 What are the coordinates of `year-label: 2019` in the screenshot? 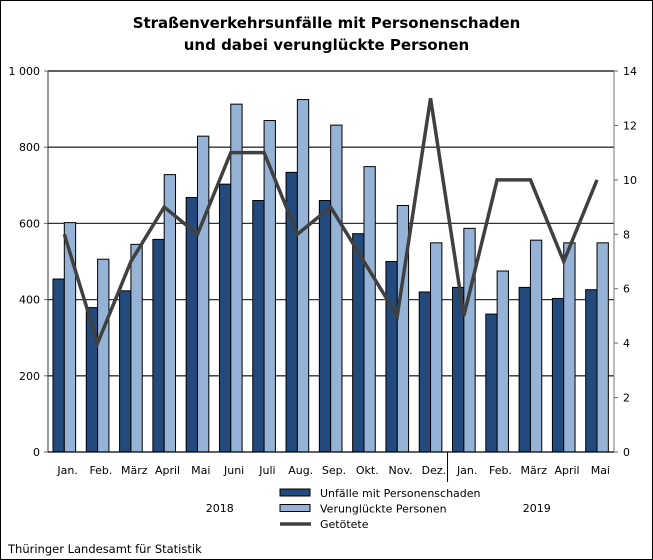 It's located at (537, 508).